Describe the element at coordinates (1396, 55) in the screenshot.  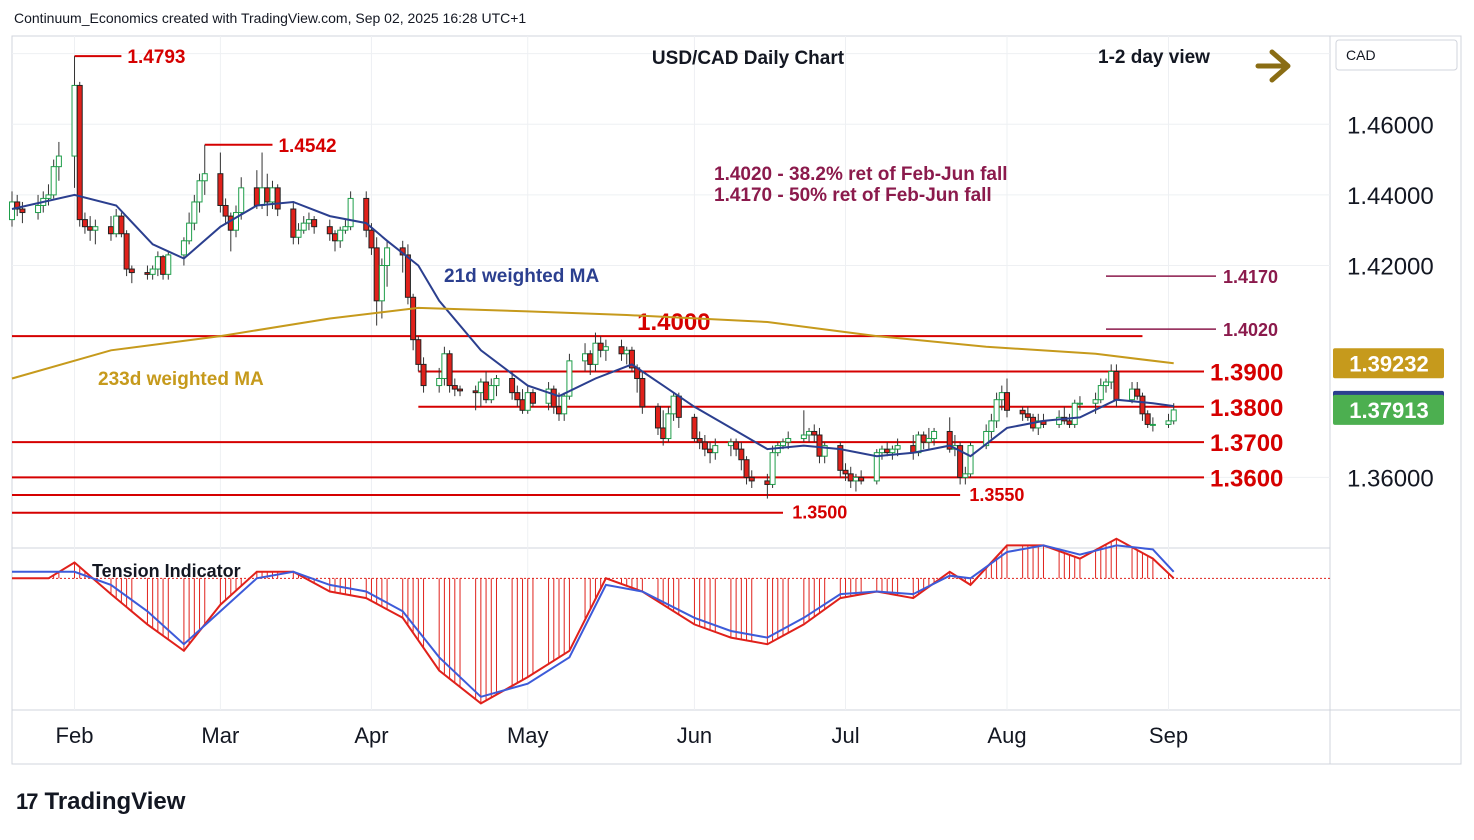
I see `currency-box` at that location.